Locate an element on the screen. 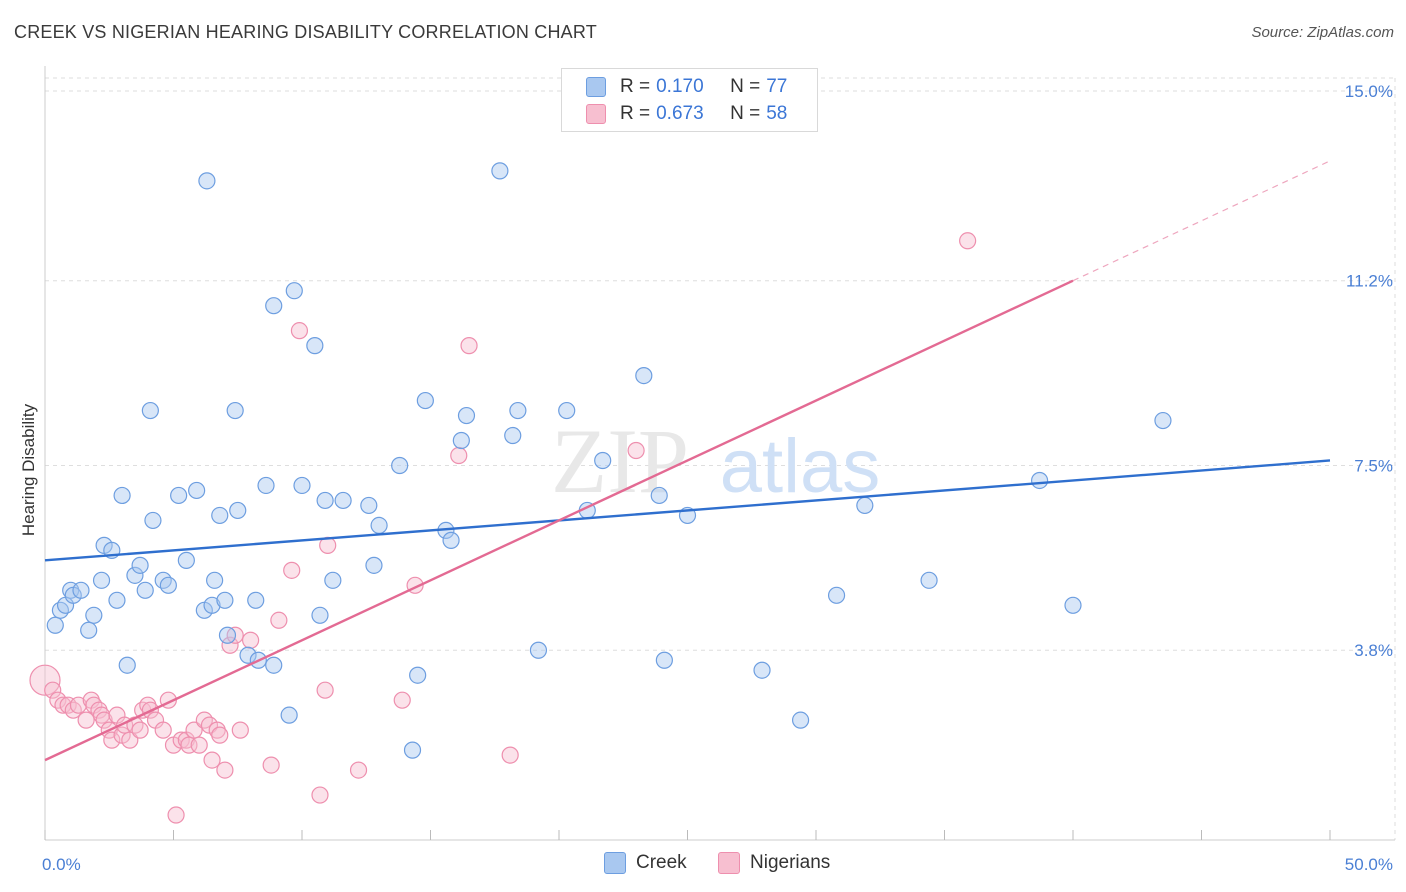 The height and width of the screenshot is (892, 1406). legend-n-label: N = is located at coordinates (745, 86).